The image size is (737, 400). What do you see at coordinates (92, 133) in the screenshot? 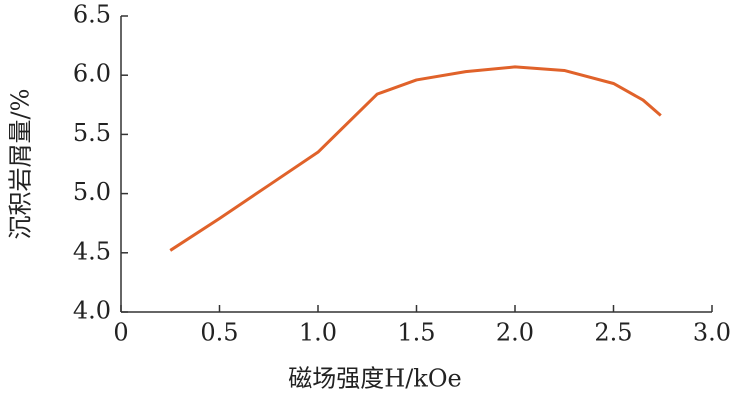
I see `y-tick-label: 5.5` at bounding box center [92, 133].